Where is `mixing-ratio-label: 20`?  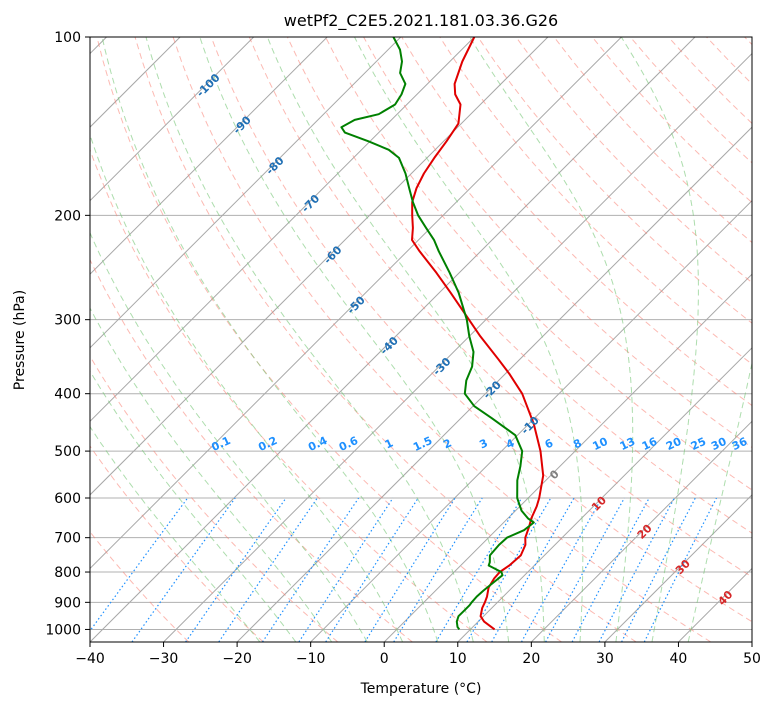 mixing-ratio-label: 20 is located at coordinates (674, 444).